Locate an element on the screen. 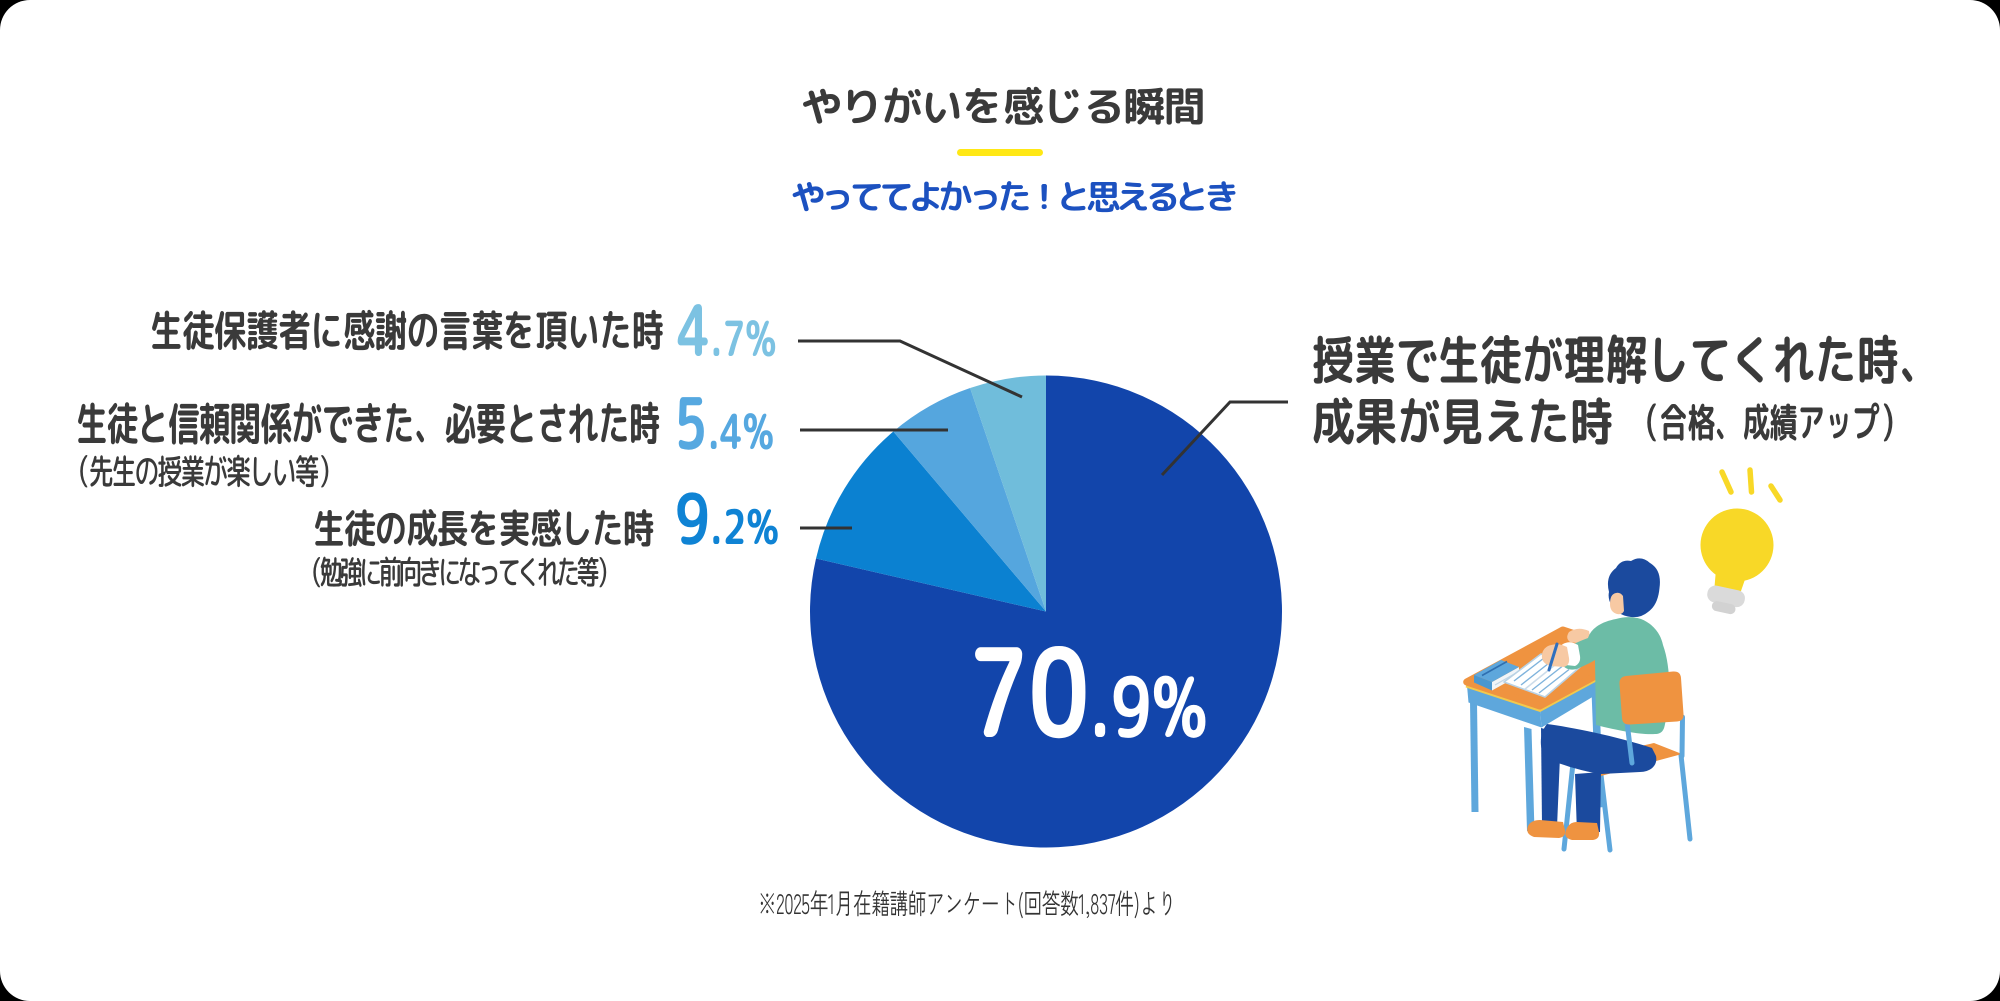  chair-backrest is located at coordinates (1651, 698).